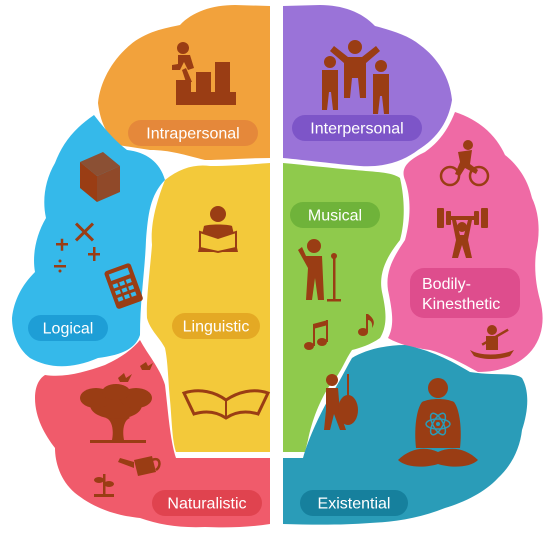  I want to click on existential-label: Existential, so click(354, 503).